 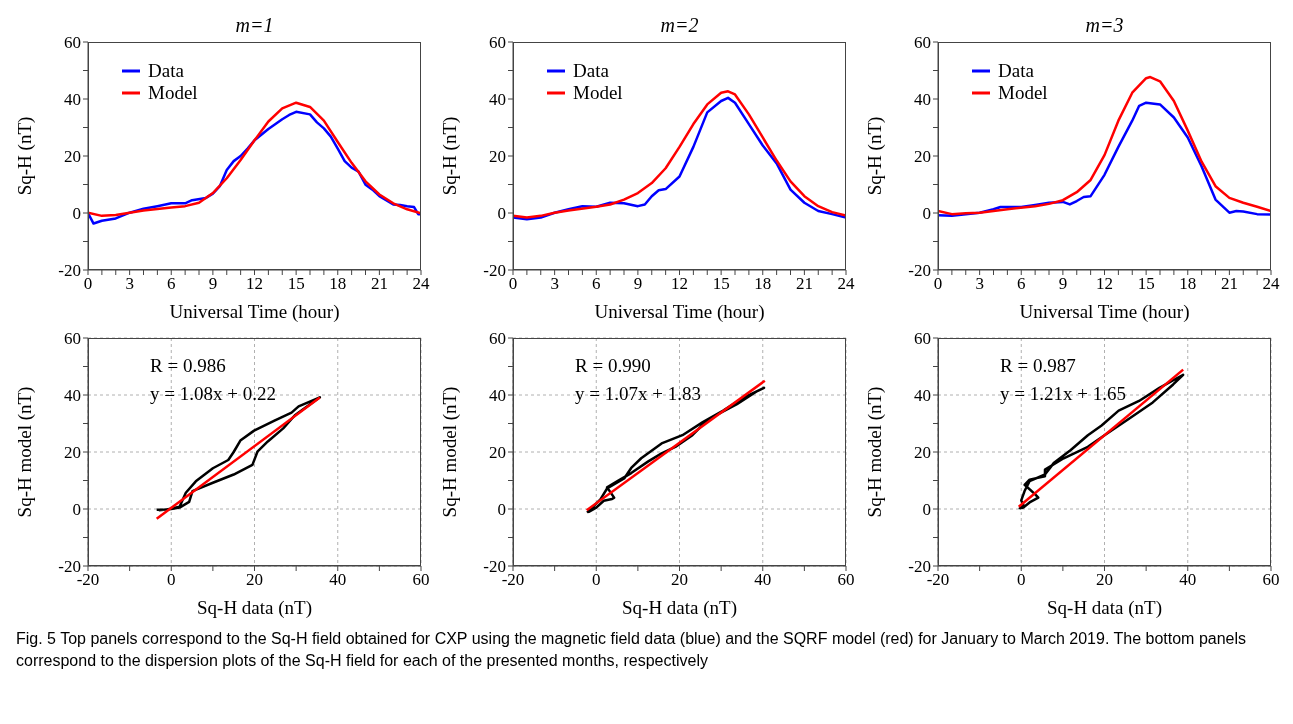 What do you see at coordinates (254, 25) in the screenshot?
I see `chart-title: m=1` at bounding box center [254, 25].